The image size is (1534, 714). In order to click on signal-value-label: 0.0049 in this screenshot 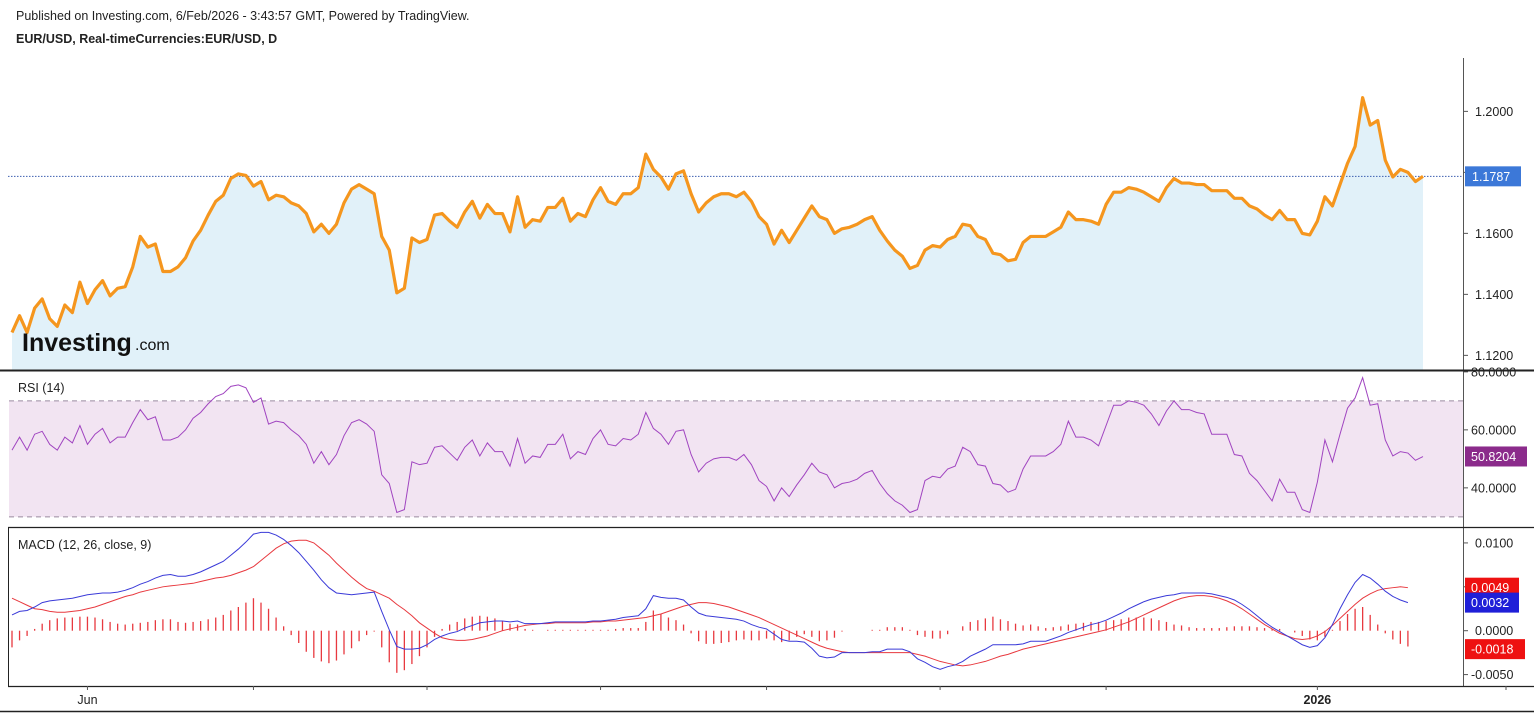, I will do `click(1490, 588)`.